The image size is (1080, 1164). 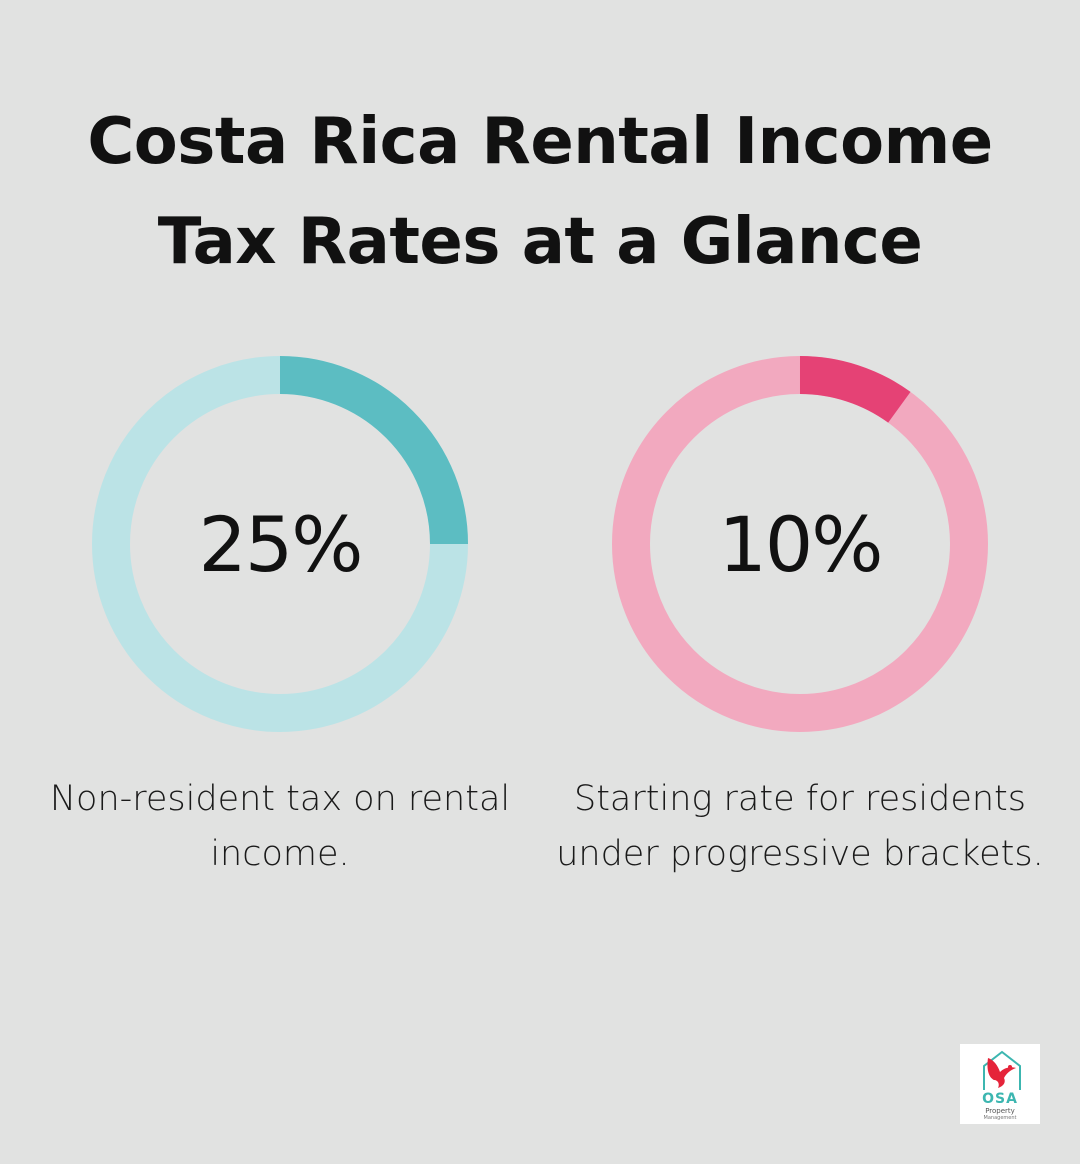 What do you see at coordinates (540, 142) in the screenshot?
I see `title-line-1: Costa Rica Rental Income` at bounding box center [540, 142].